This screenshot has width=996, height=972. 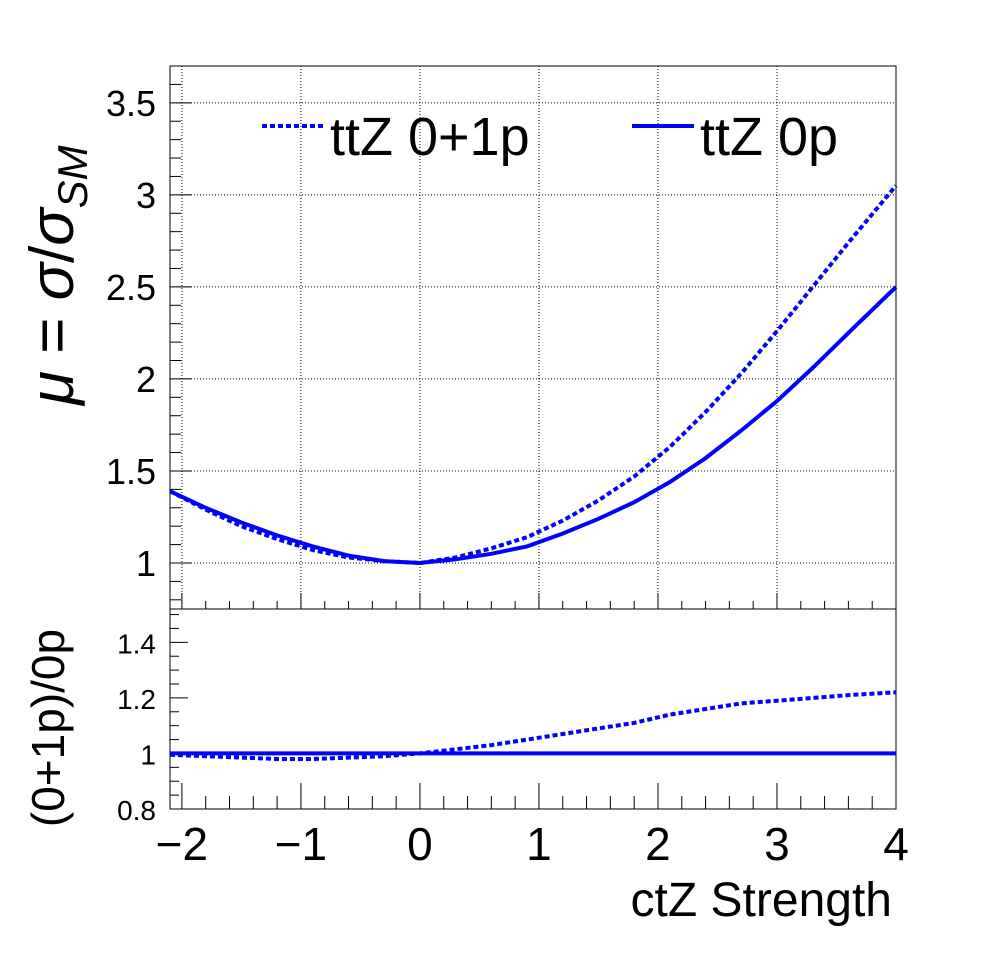 I want to click on legend-label: ttZ 0+1p, so click(x=430, y=137).